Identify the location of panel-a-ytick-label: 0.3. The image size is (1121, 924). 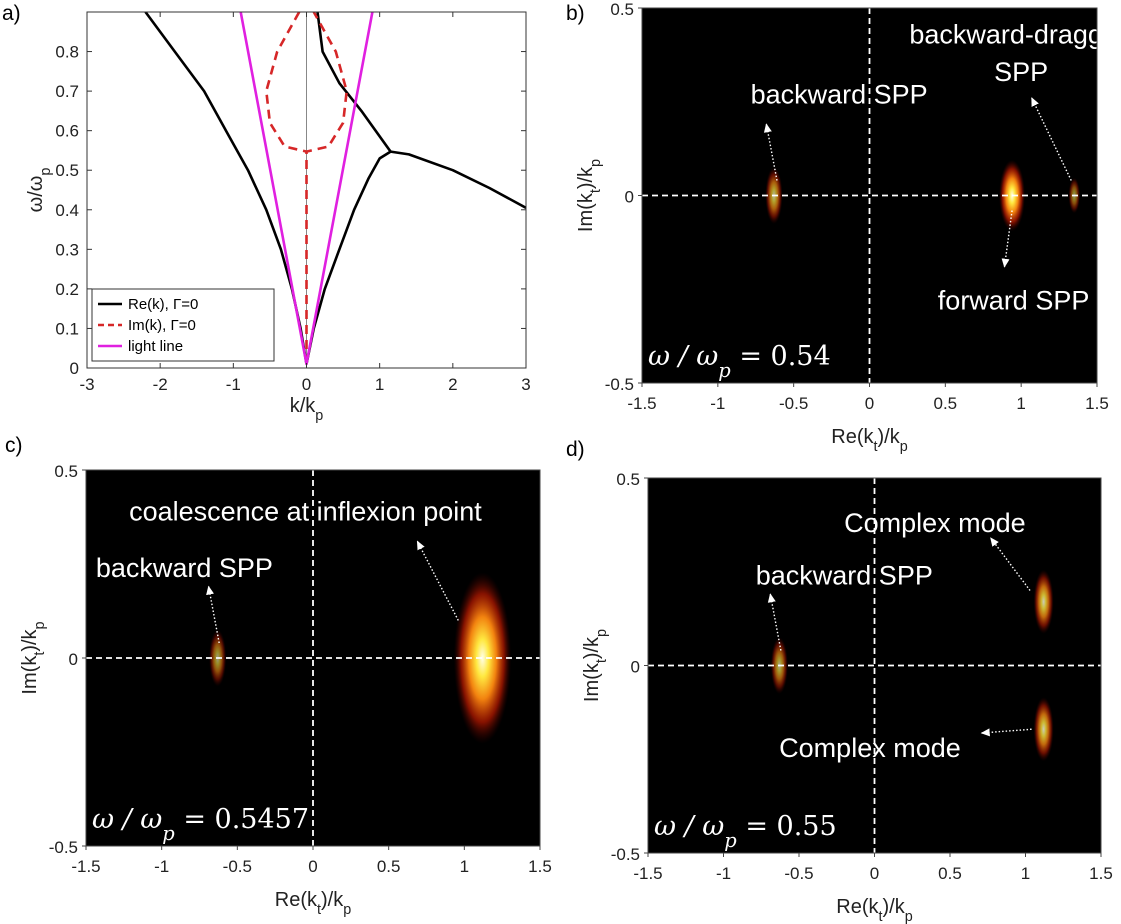
(67, 249).